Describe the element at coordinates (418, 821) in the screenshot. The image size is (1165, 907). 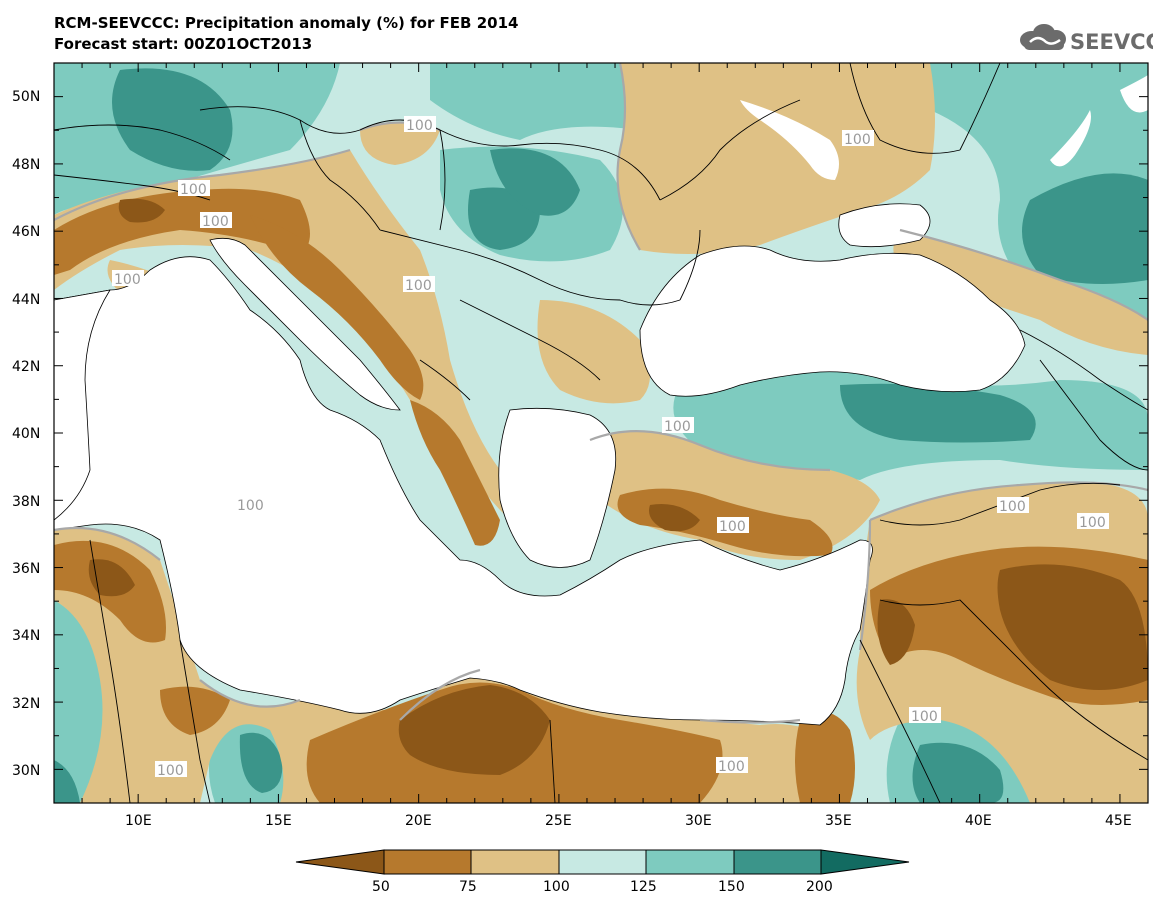
I see `lon-label: 20E` at that location.